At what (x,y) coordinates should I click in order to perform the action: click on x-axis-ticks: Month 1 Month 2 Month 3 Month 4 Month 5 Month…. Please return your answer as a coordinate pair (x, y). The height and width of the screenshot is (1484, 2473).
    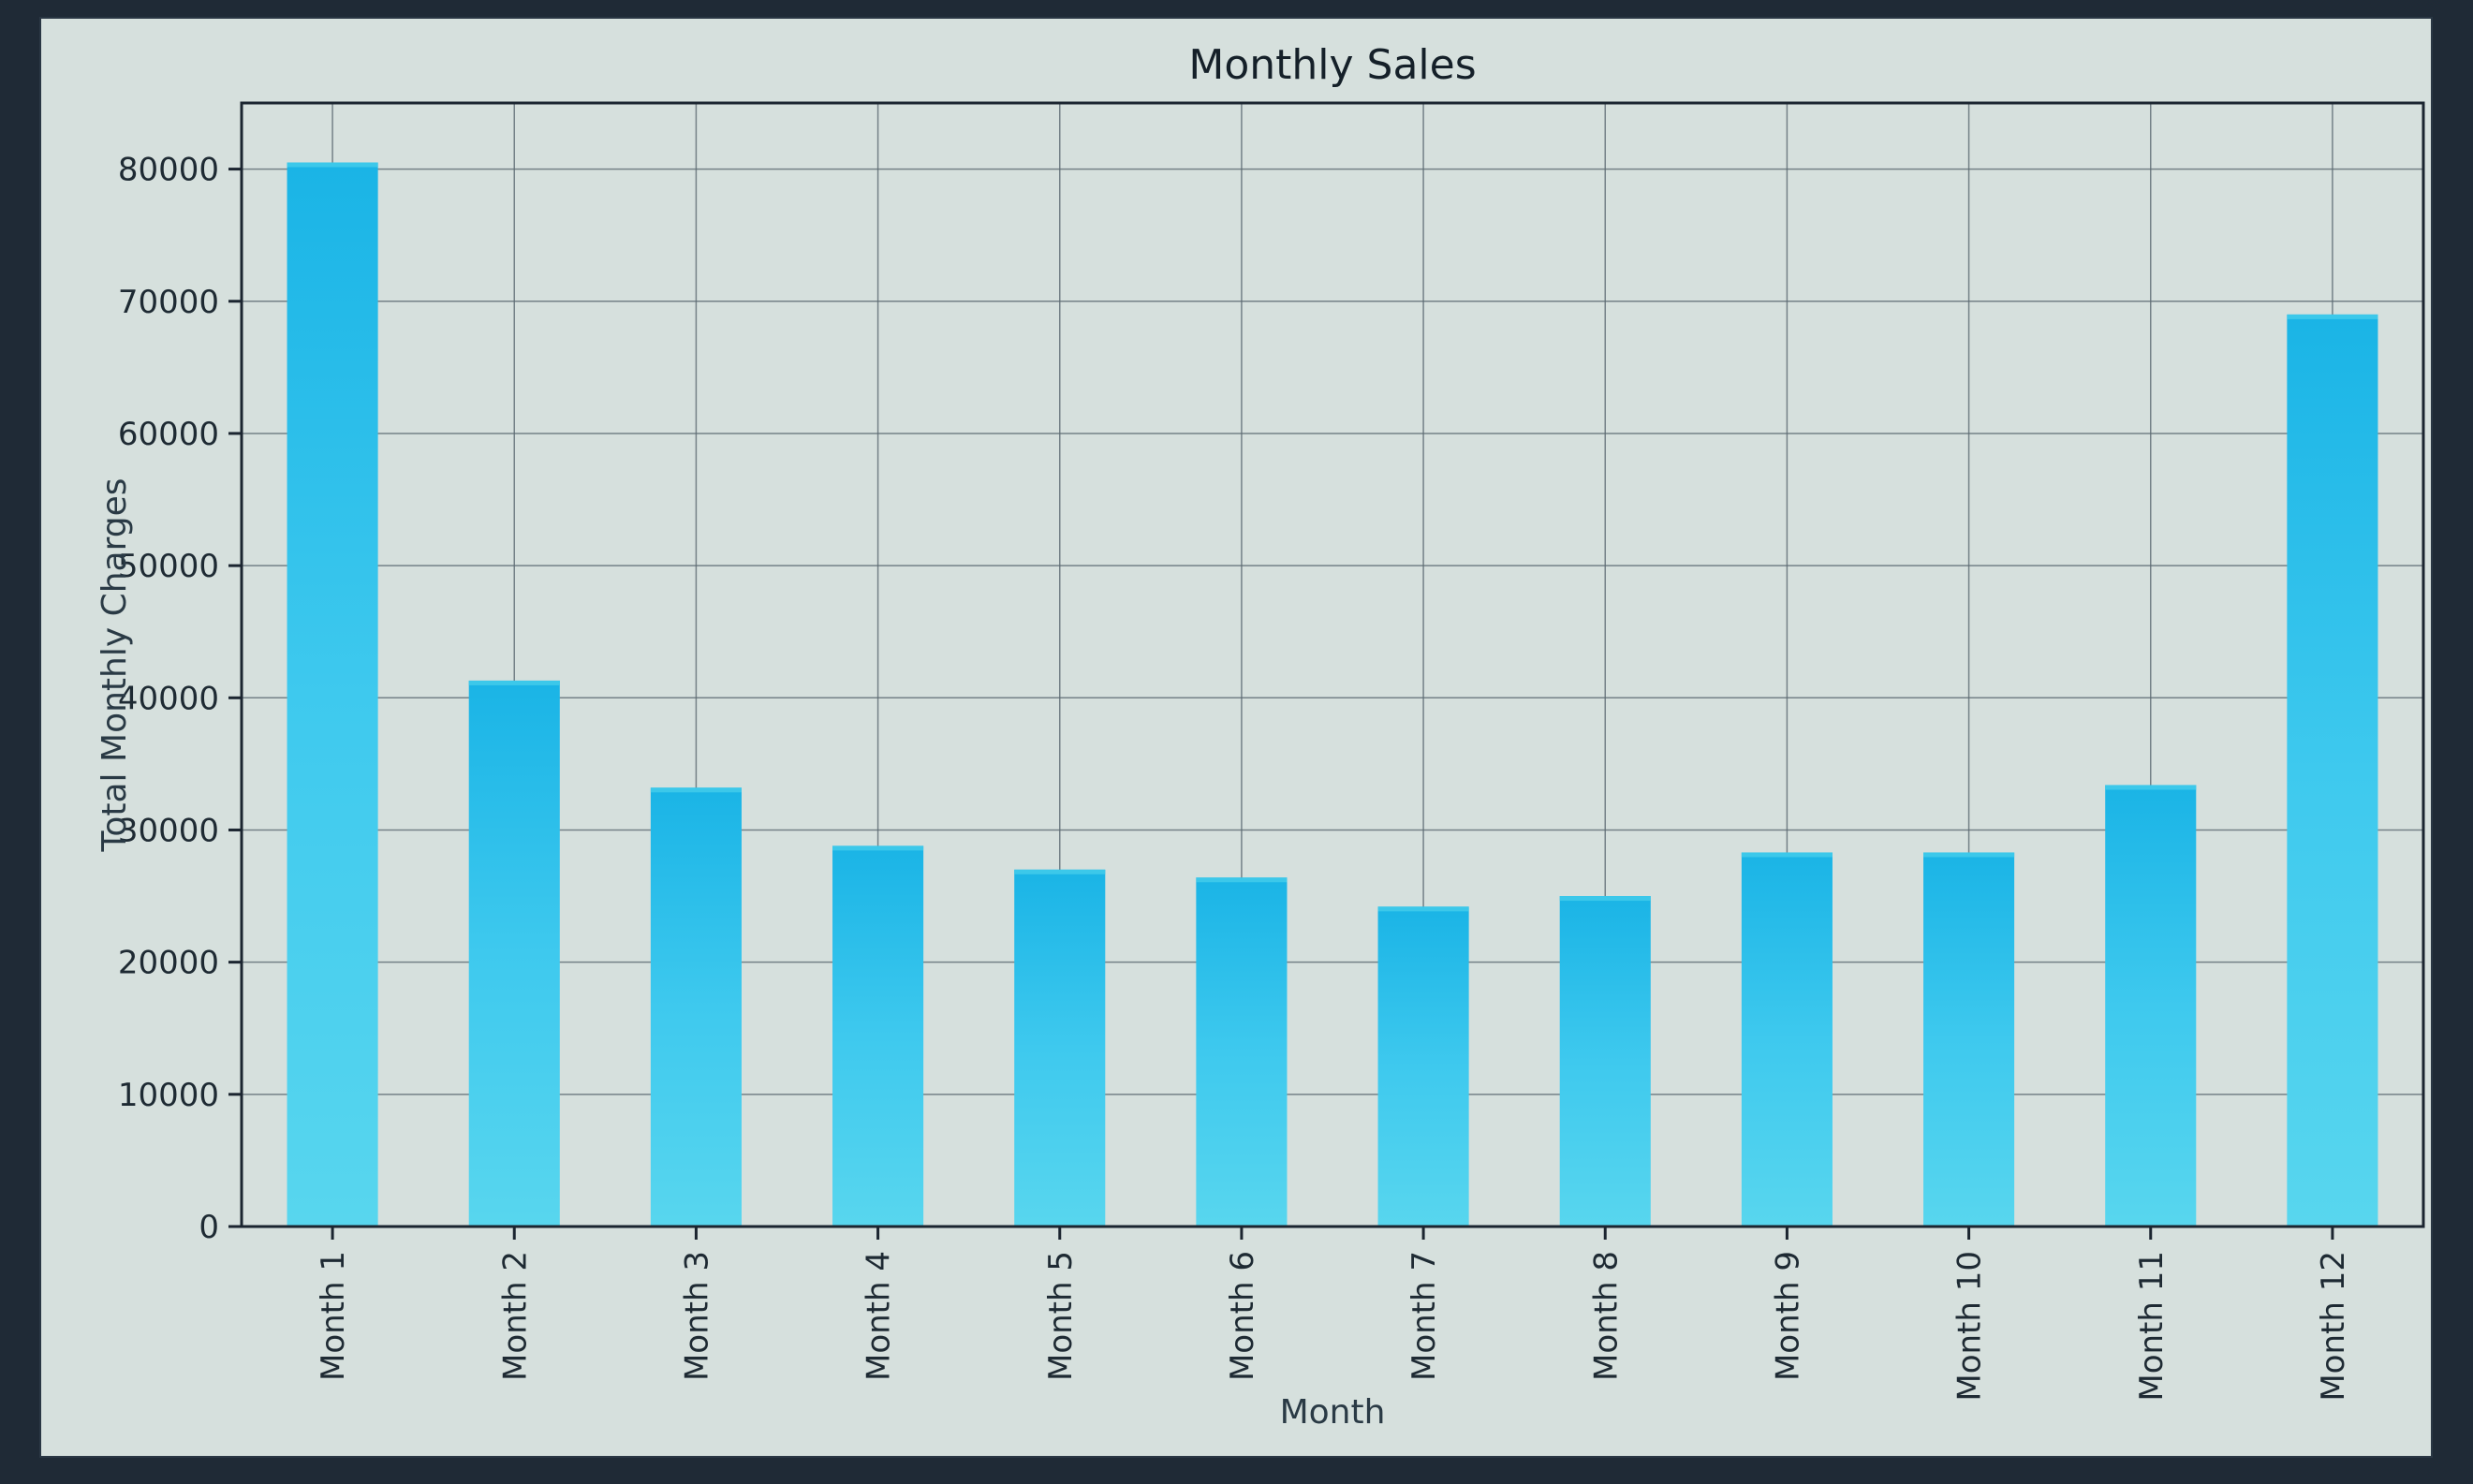
    Looking at the image, I should click on (1333, 1314).